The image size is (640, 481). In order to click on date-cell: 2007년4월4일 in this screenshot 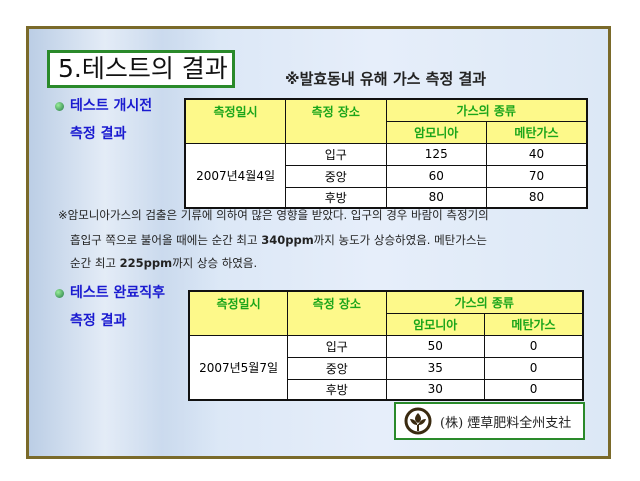, I will do `click(235, 175)`.